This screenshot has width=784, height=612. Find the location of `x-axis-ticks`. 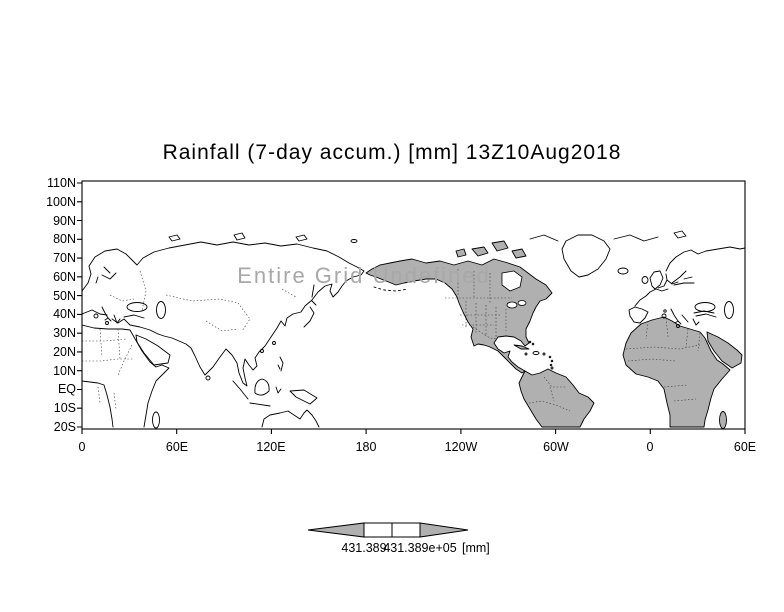

x-axis-ticks is located at coordinates (413, 431).